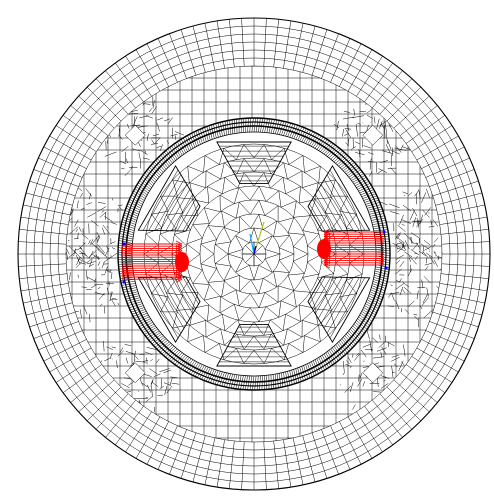 Image resolution: width=494 pixels, height=499 pixels. I want to click on load-arrow-head, so click(327, 237).